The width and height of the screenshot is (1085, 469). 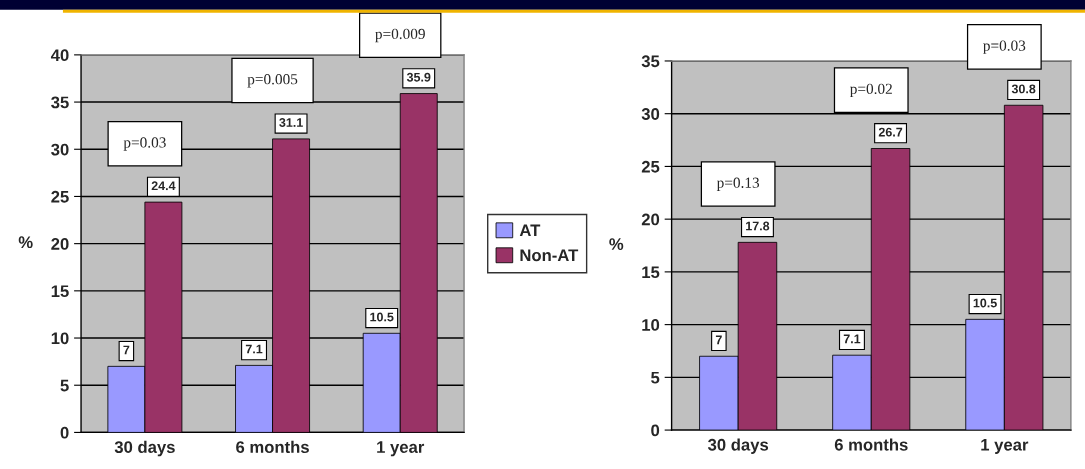 What do you see at coordinates (291, 122) in the screenshot?
I see `data-label: 31.1` at bounding box center [291, 122].